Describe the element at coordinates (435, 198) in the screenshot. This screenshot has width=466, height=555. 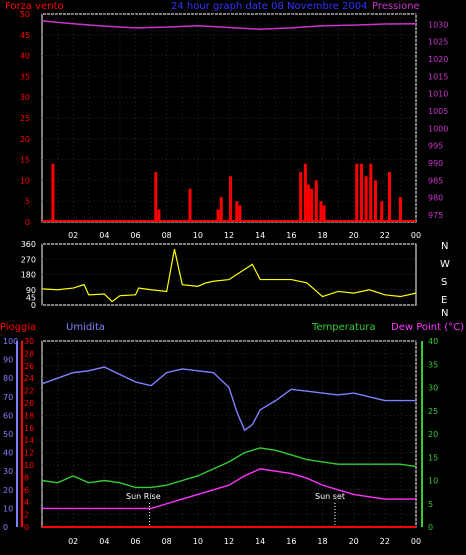
I see `pressure-tick-label: 980` at that location.